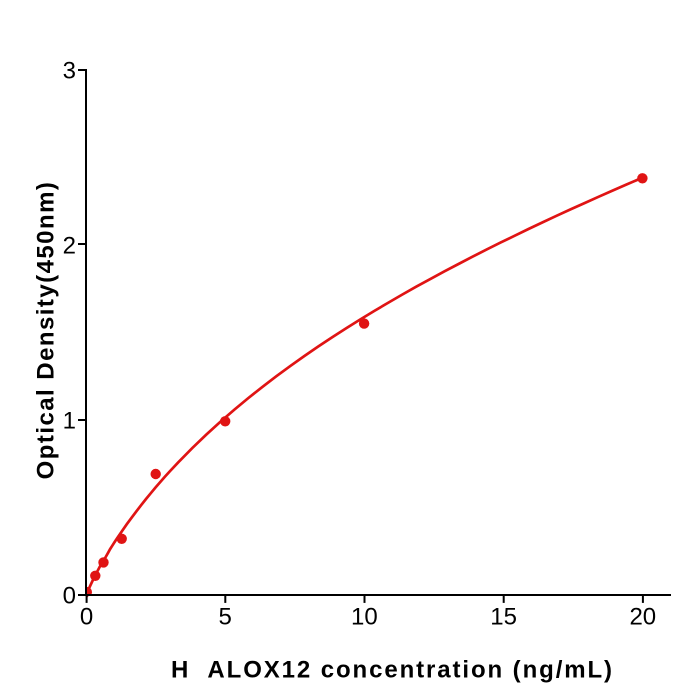  I want to click on svg-text: 2, so click(69, 246).